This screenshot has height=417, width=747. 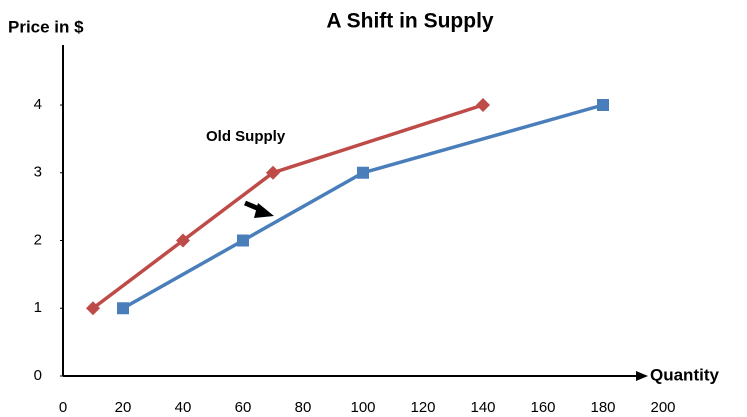 I want to click on x-tick-label: 120, so click(x=422, y=407).